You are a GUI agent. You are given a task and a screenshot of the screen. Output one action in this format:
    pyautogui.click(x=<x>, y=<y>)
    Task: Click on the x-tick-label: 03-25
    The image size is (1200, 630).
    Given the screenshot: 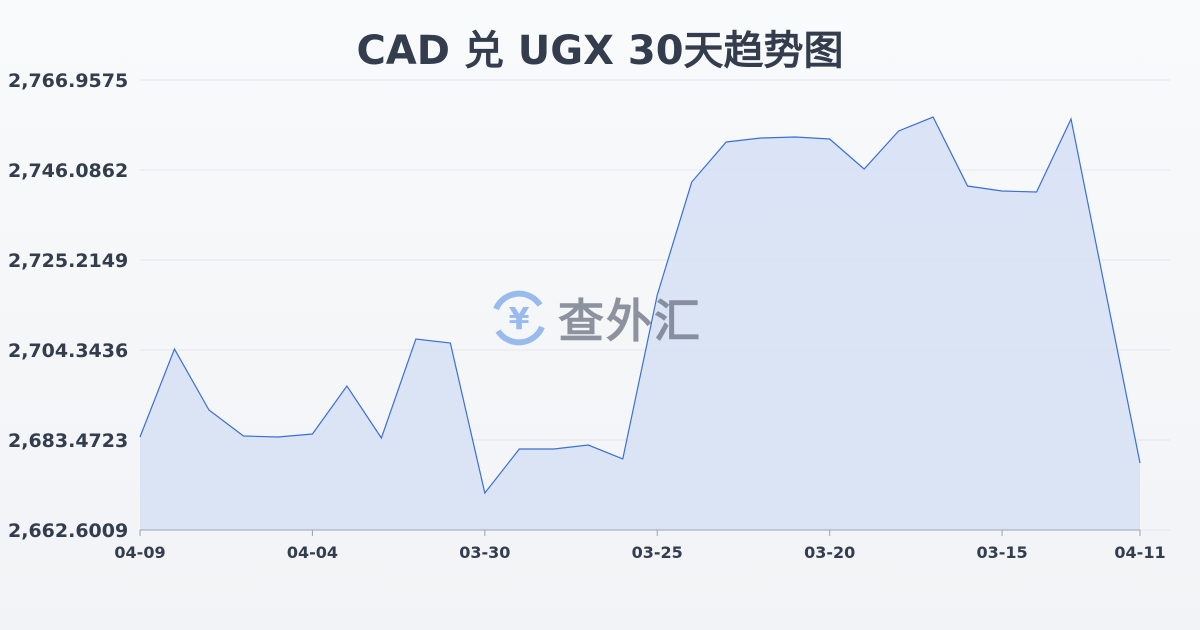 What is the action you would take?
    pyautogui.click(x=657, y=552)
    